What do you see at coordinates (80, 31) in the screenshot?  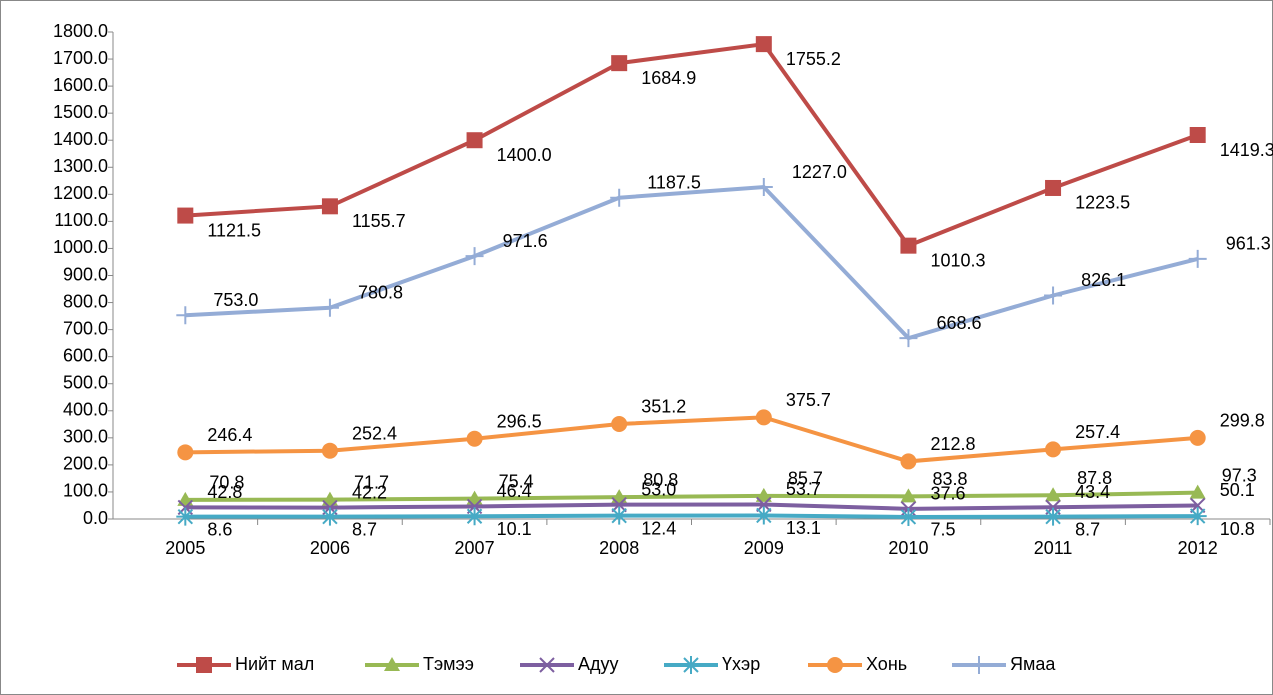 I see `y-tick-label: 1800.0` at bounding box center [80, 31].